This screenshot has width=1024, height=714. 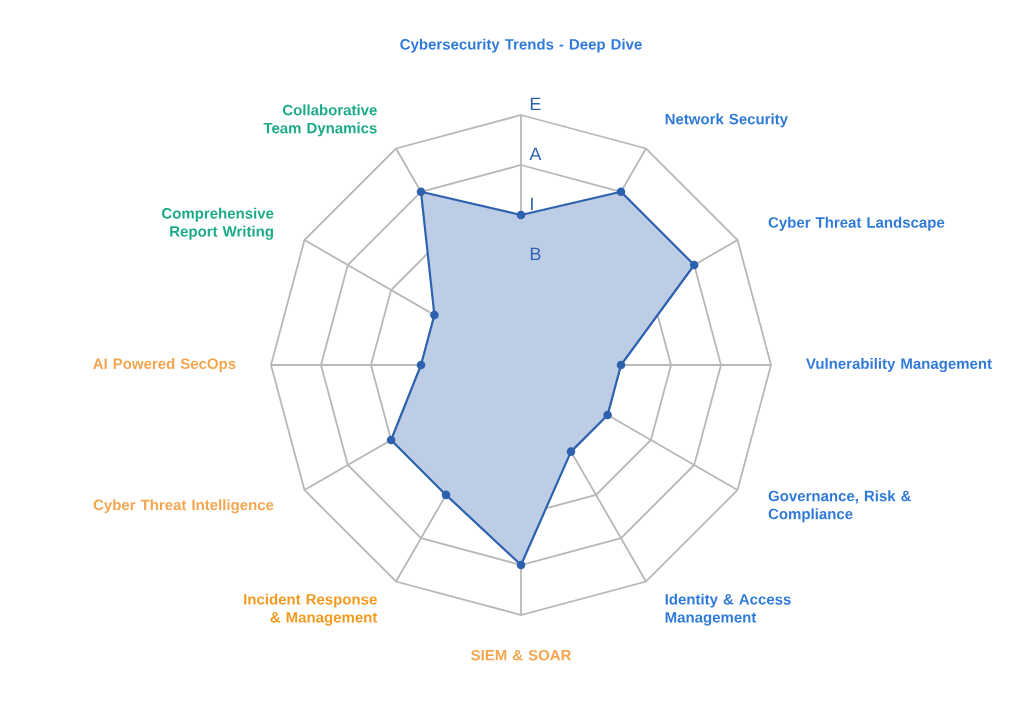 I want to click on spoke-label: Comprehensive Report Writing, so click(x=218, y=223).